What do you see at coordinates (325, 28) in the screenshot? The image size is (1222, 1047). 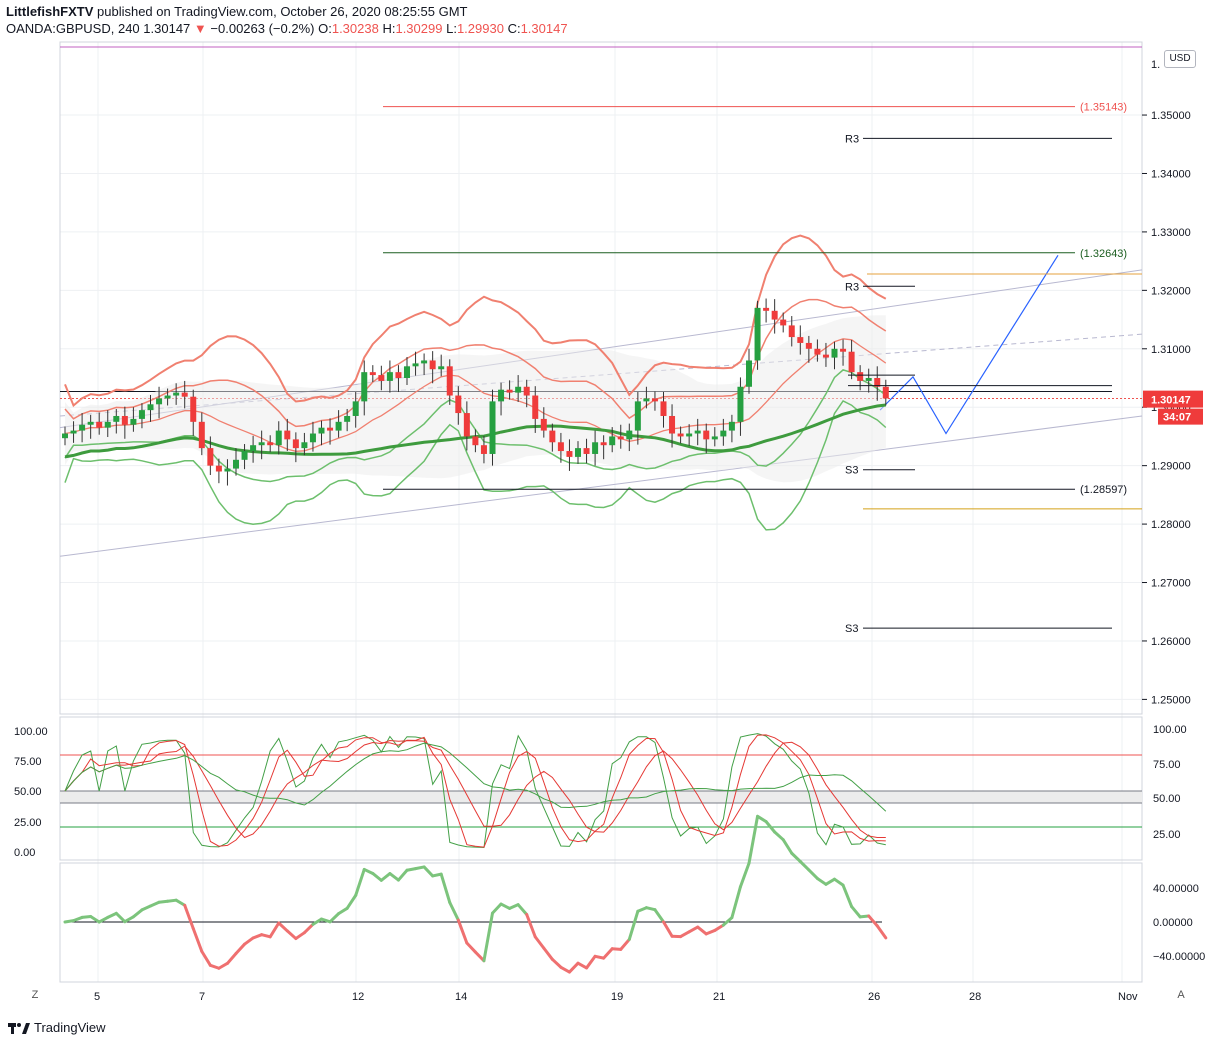 I see `open-label: O:` at bounding box center [325, 28].